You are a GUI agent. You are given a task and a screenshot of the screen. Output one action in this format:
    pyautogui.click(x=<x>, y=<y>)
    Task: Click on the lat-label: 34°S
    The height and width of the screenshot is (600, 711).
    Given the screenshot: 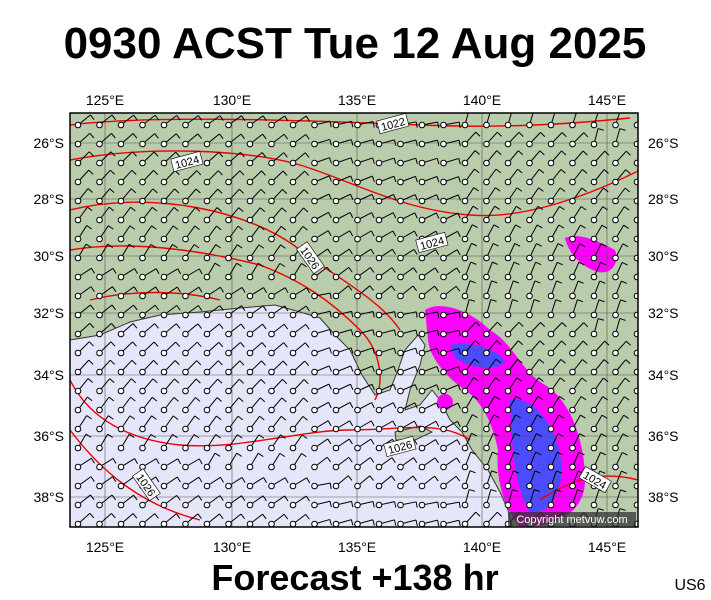 What is the action you would take?
    pyautogui.click(x=663, y=375)
    